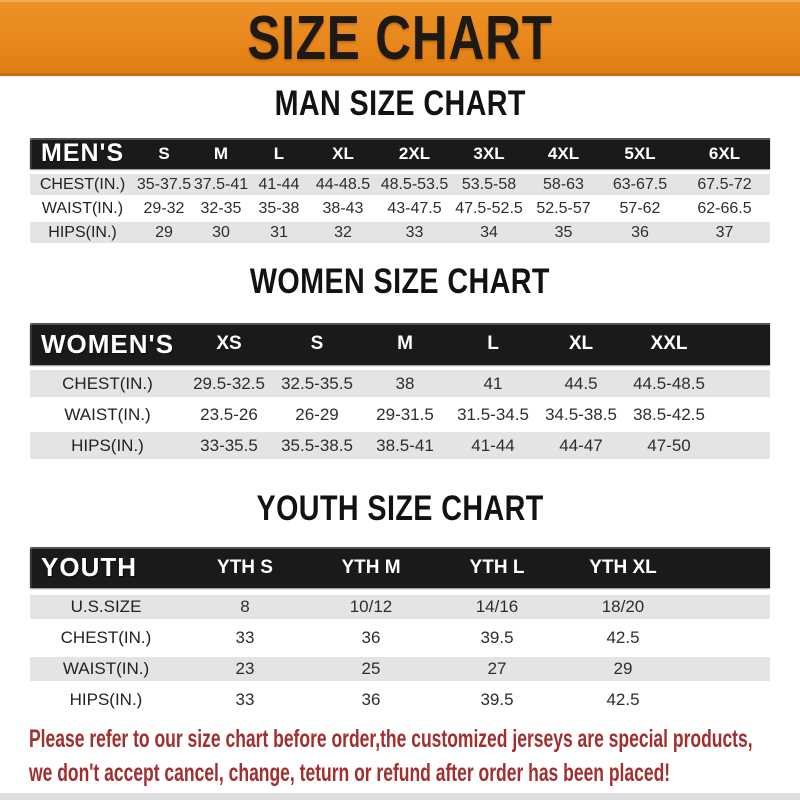 This screenshot has height=800, width=800. I want to click on women-header-label: WOMEN'S, so click(108, 343).